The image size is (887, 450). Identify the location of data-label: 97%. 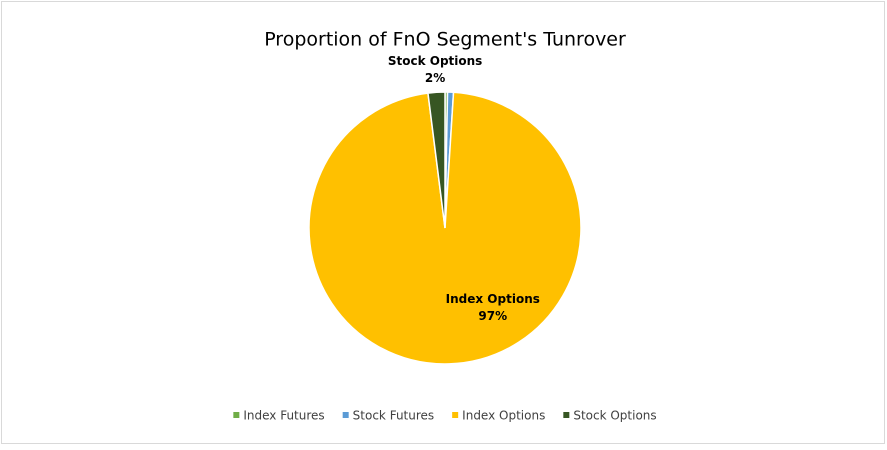
(492, 316).